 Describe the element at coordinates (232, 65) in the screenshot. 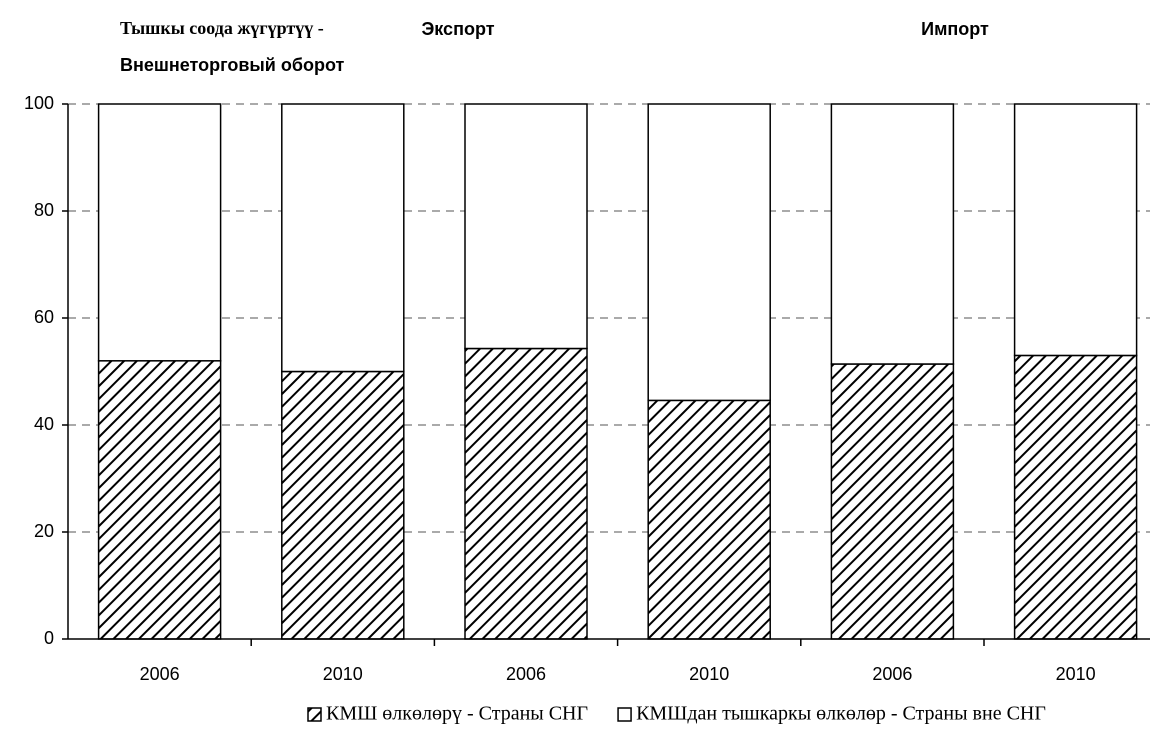

I see `group-title: Внешнеторговый оборот` at that location.